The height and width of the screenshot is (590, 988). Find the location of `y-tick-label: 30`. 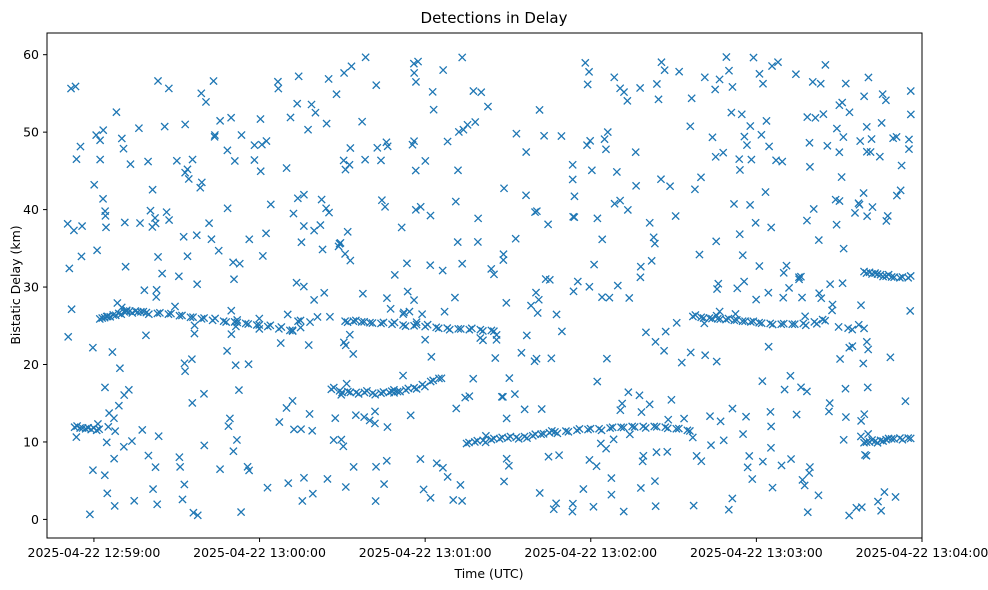

y-tick-label: 30 is located at coordinates (31, 287).